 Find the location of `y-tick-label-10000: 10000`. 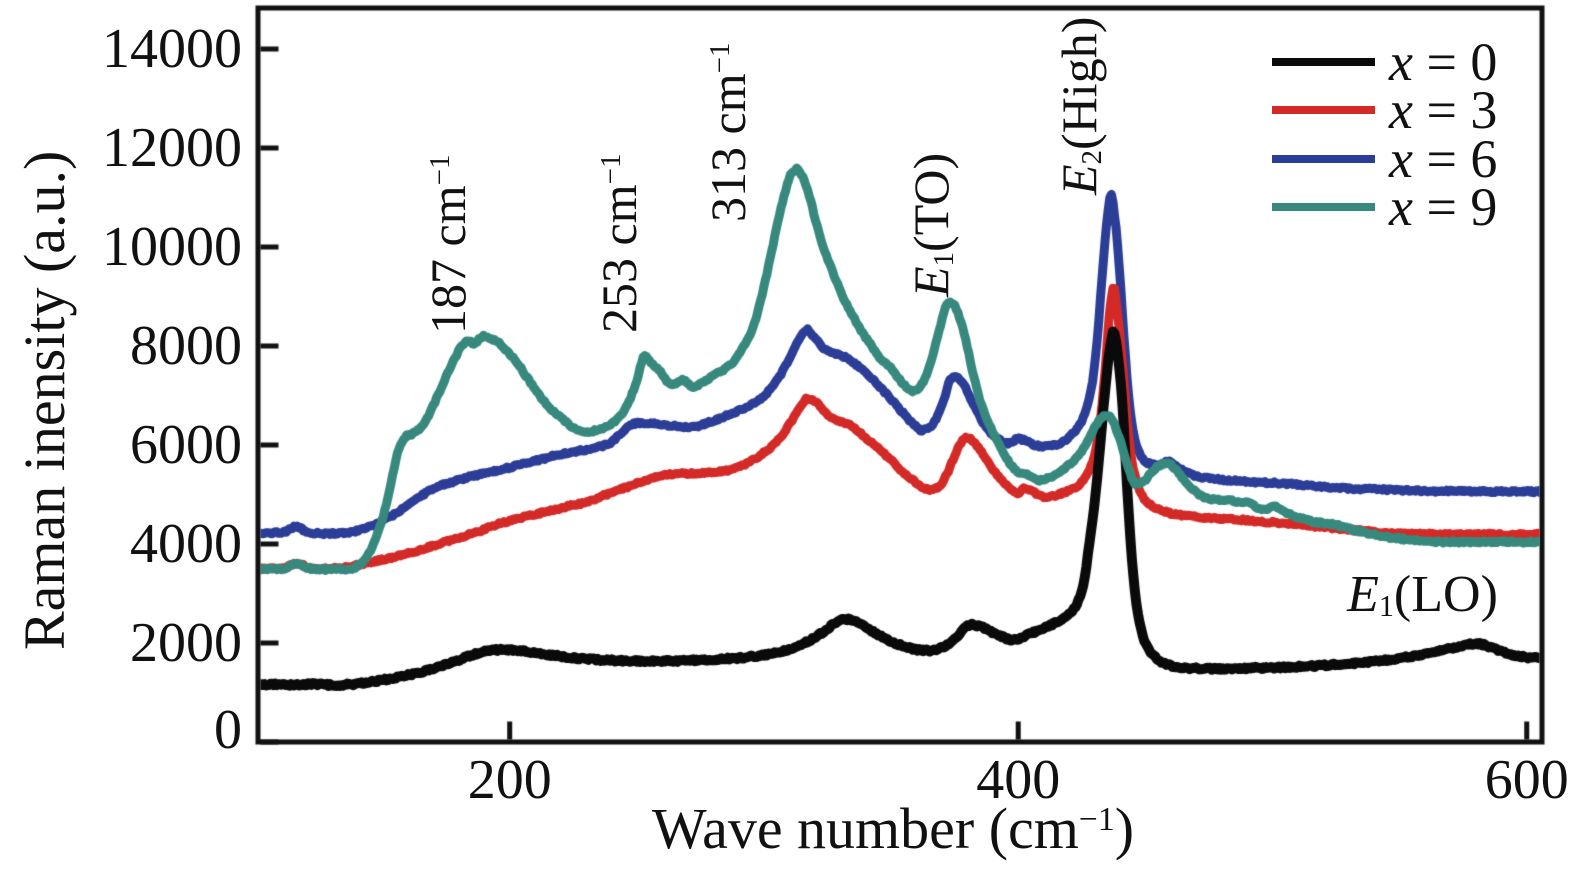

y-tick-label-10000: 10000 is located at coordinates (172, 247).